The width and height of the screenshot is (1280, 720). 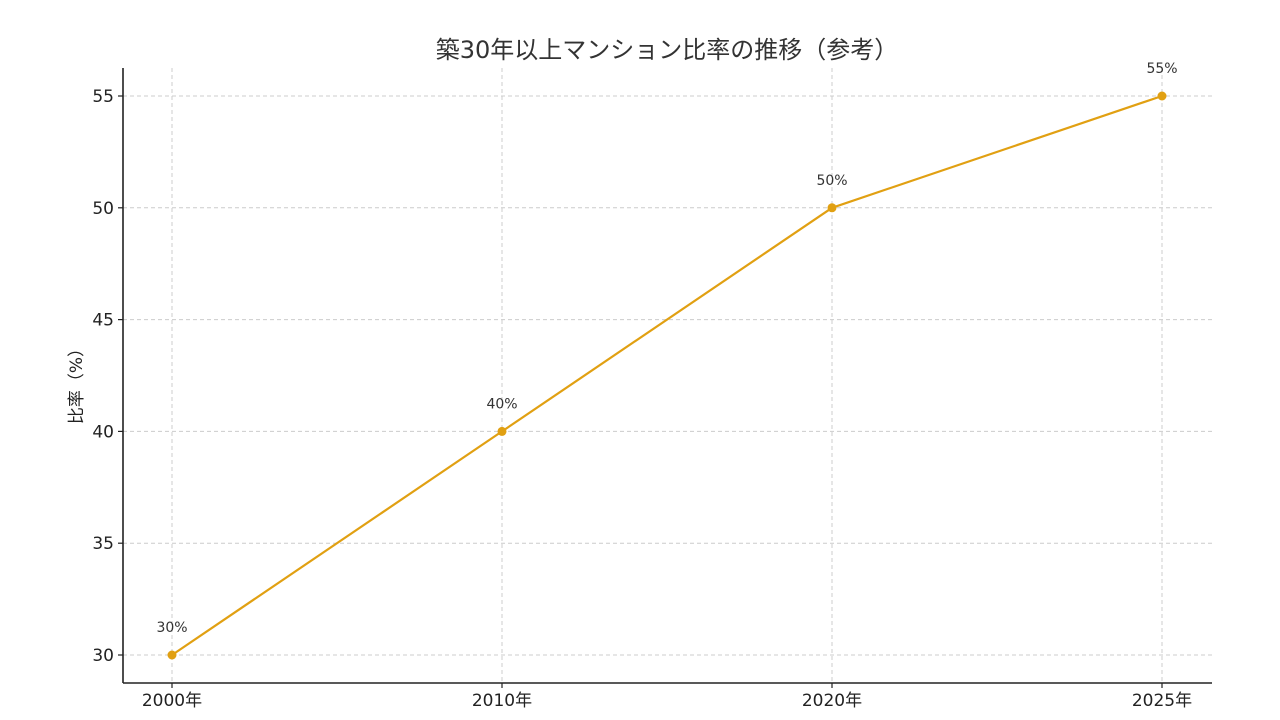 I want to click on y-tick-label: 30, so click(x=103, y=656).